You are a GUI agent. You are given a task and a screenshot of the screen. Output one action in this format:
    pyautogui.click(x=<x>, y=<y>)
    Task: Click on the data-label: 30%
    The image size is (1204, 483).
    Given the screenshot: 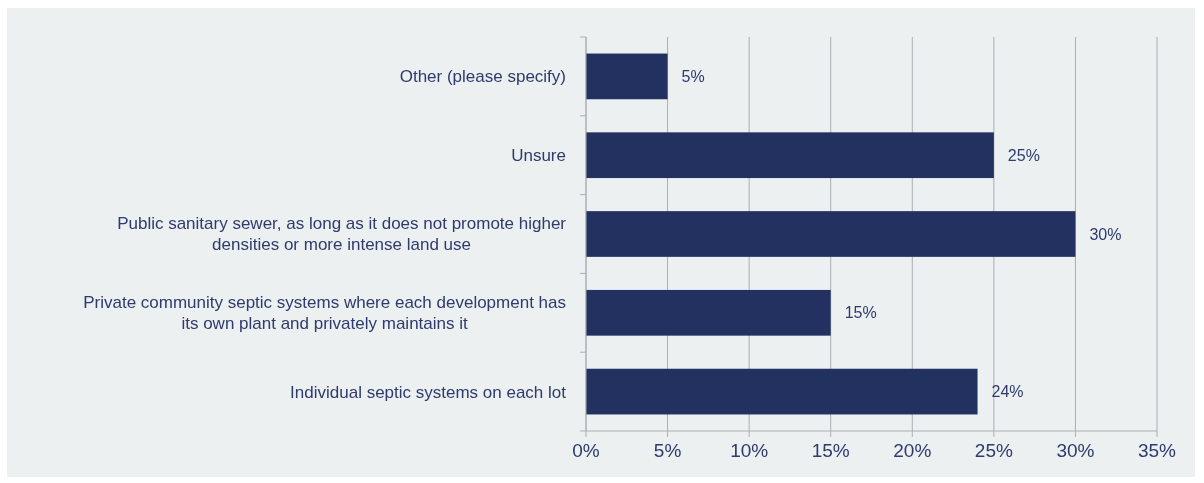 What is the action you would take?
    pyautogui.click(x=1105, y=234)
    